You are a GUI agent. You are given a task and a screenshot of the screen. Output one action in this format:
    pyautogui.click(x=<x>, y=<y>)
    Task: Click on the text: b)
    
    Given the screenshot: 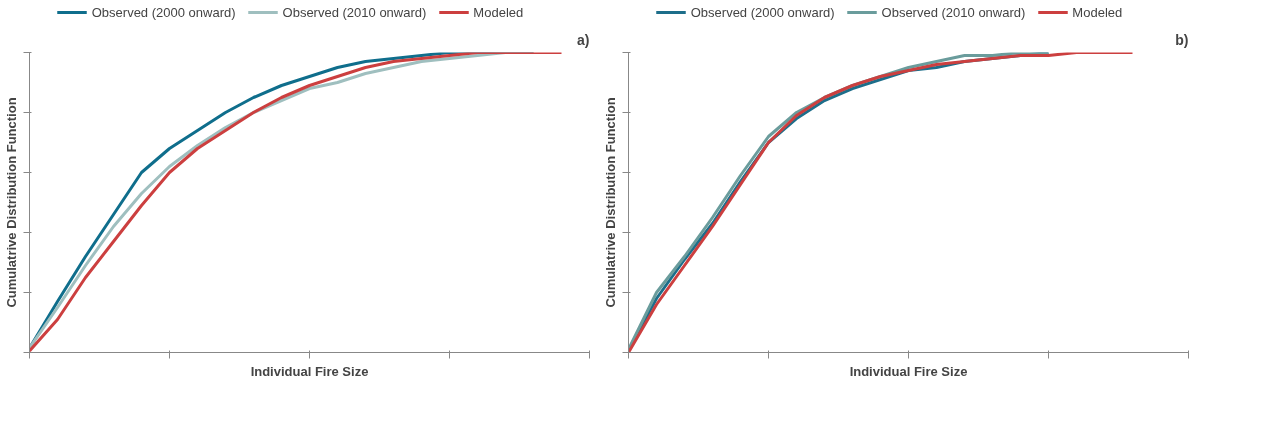 What is the action you would take?
    pyautogui.click(x=1182, y=39)
    